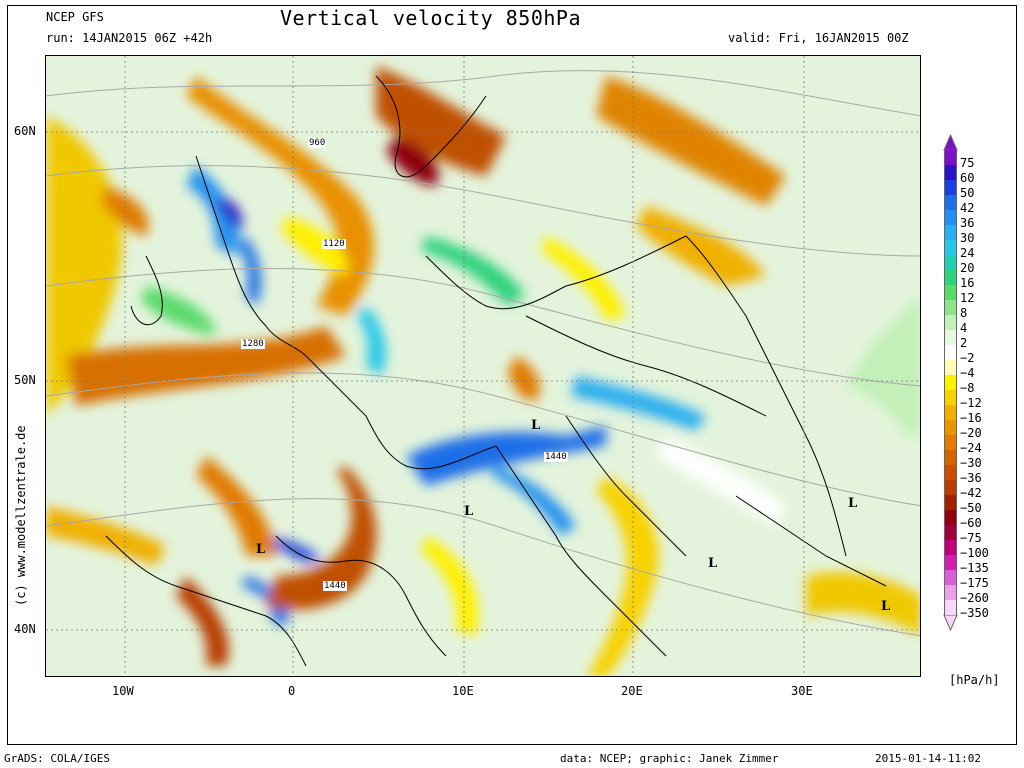 This screenshot has width=1024, height=768. What do you see at coordinates (818, 38) in the screenshot?
I see `valid-time: valid: Fri, 16JAN2015 00Z` at bounding box center [818, 38].